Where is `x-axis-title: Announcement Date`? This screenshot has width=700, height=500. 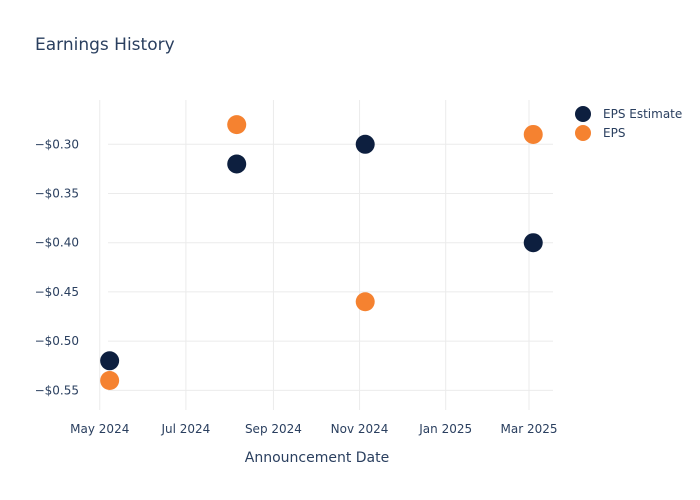 x-axis-title: Announcement Date is located at coordinates (317, 458).